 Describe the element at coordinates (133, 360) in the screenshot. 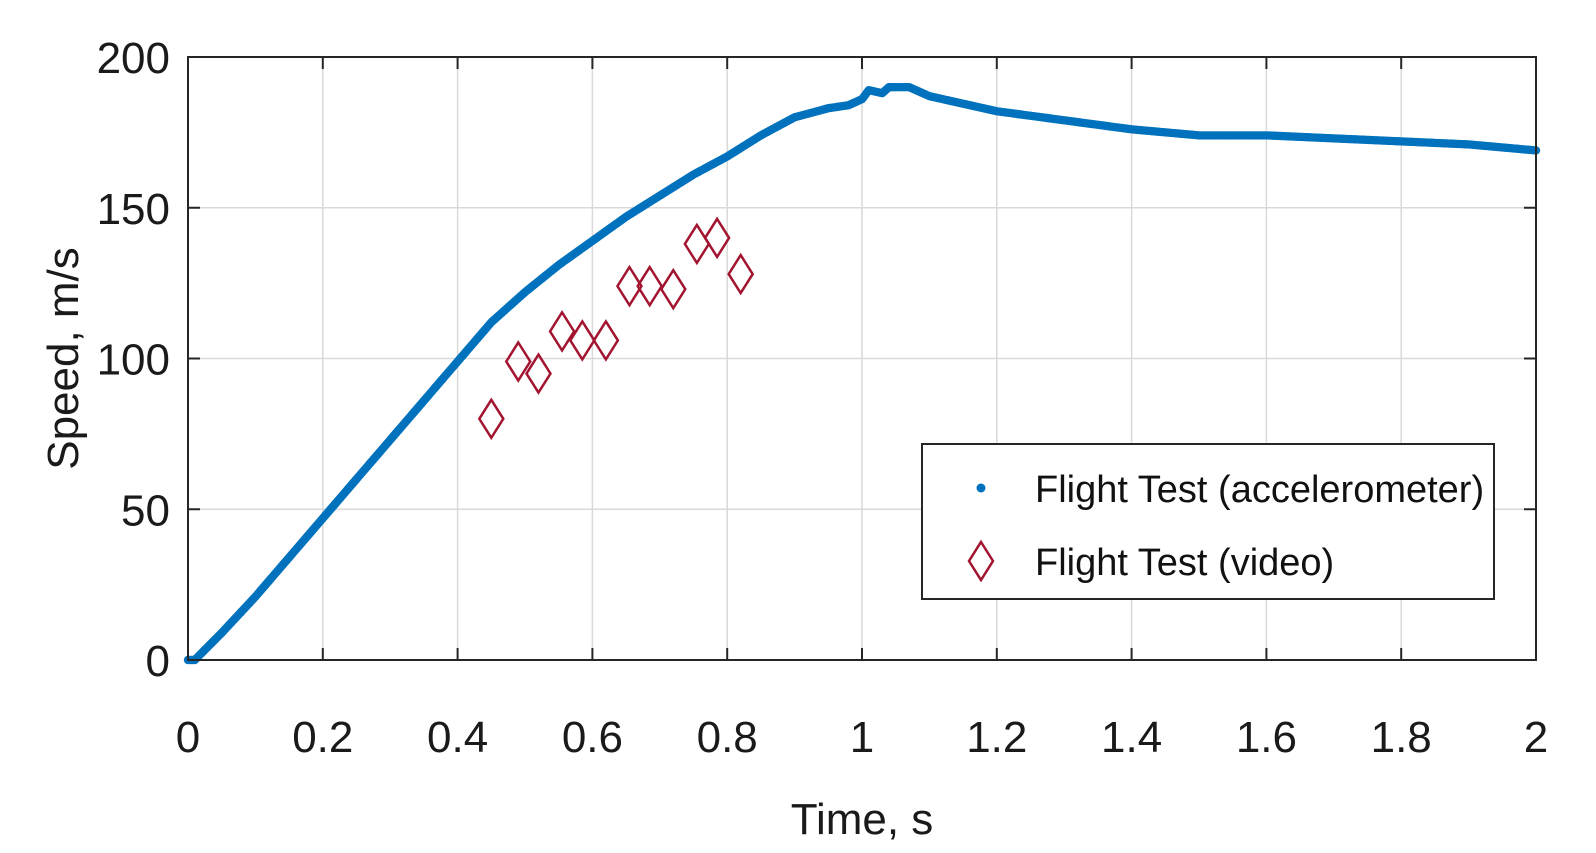

I see `y-tick-label: 100` at that location.